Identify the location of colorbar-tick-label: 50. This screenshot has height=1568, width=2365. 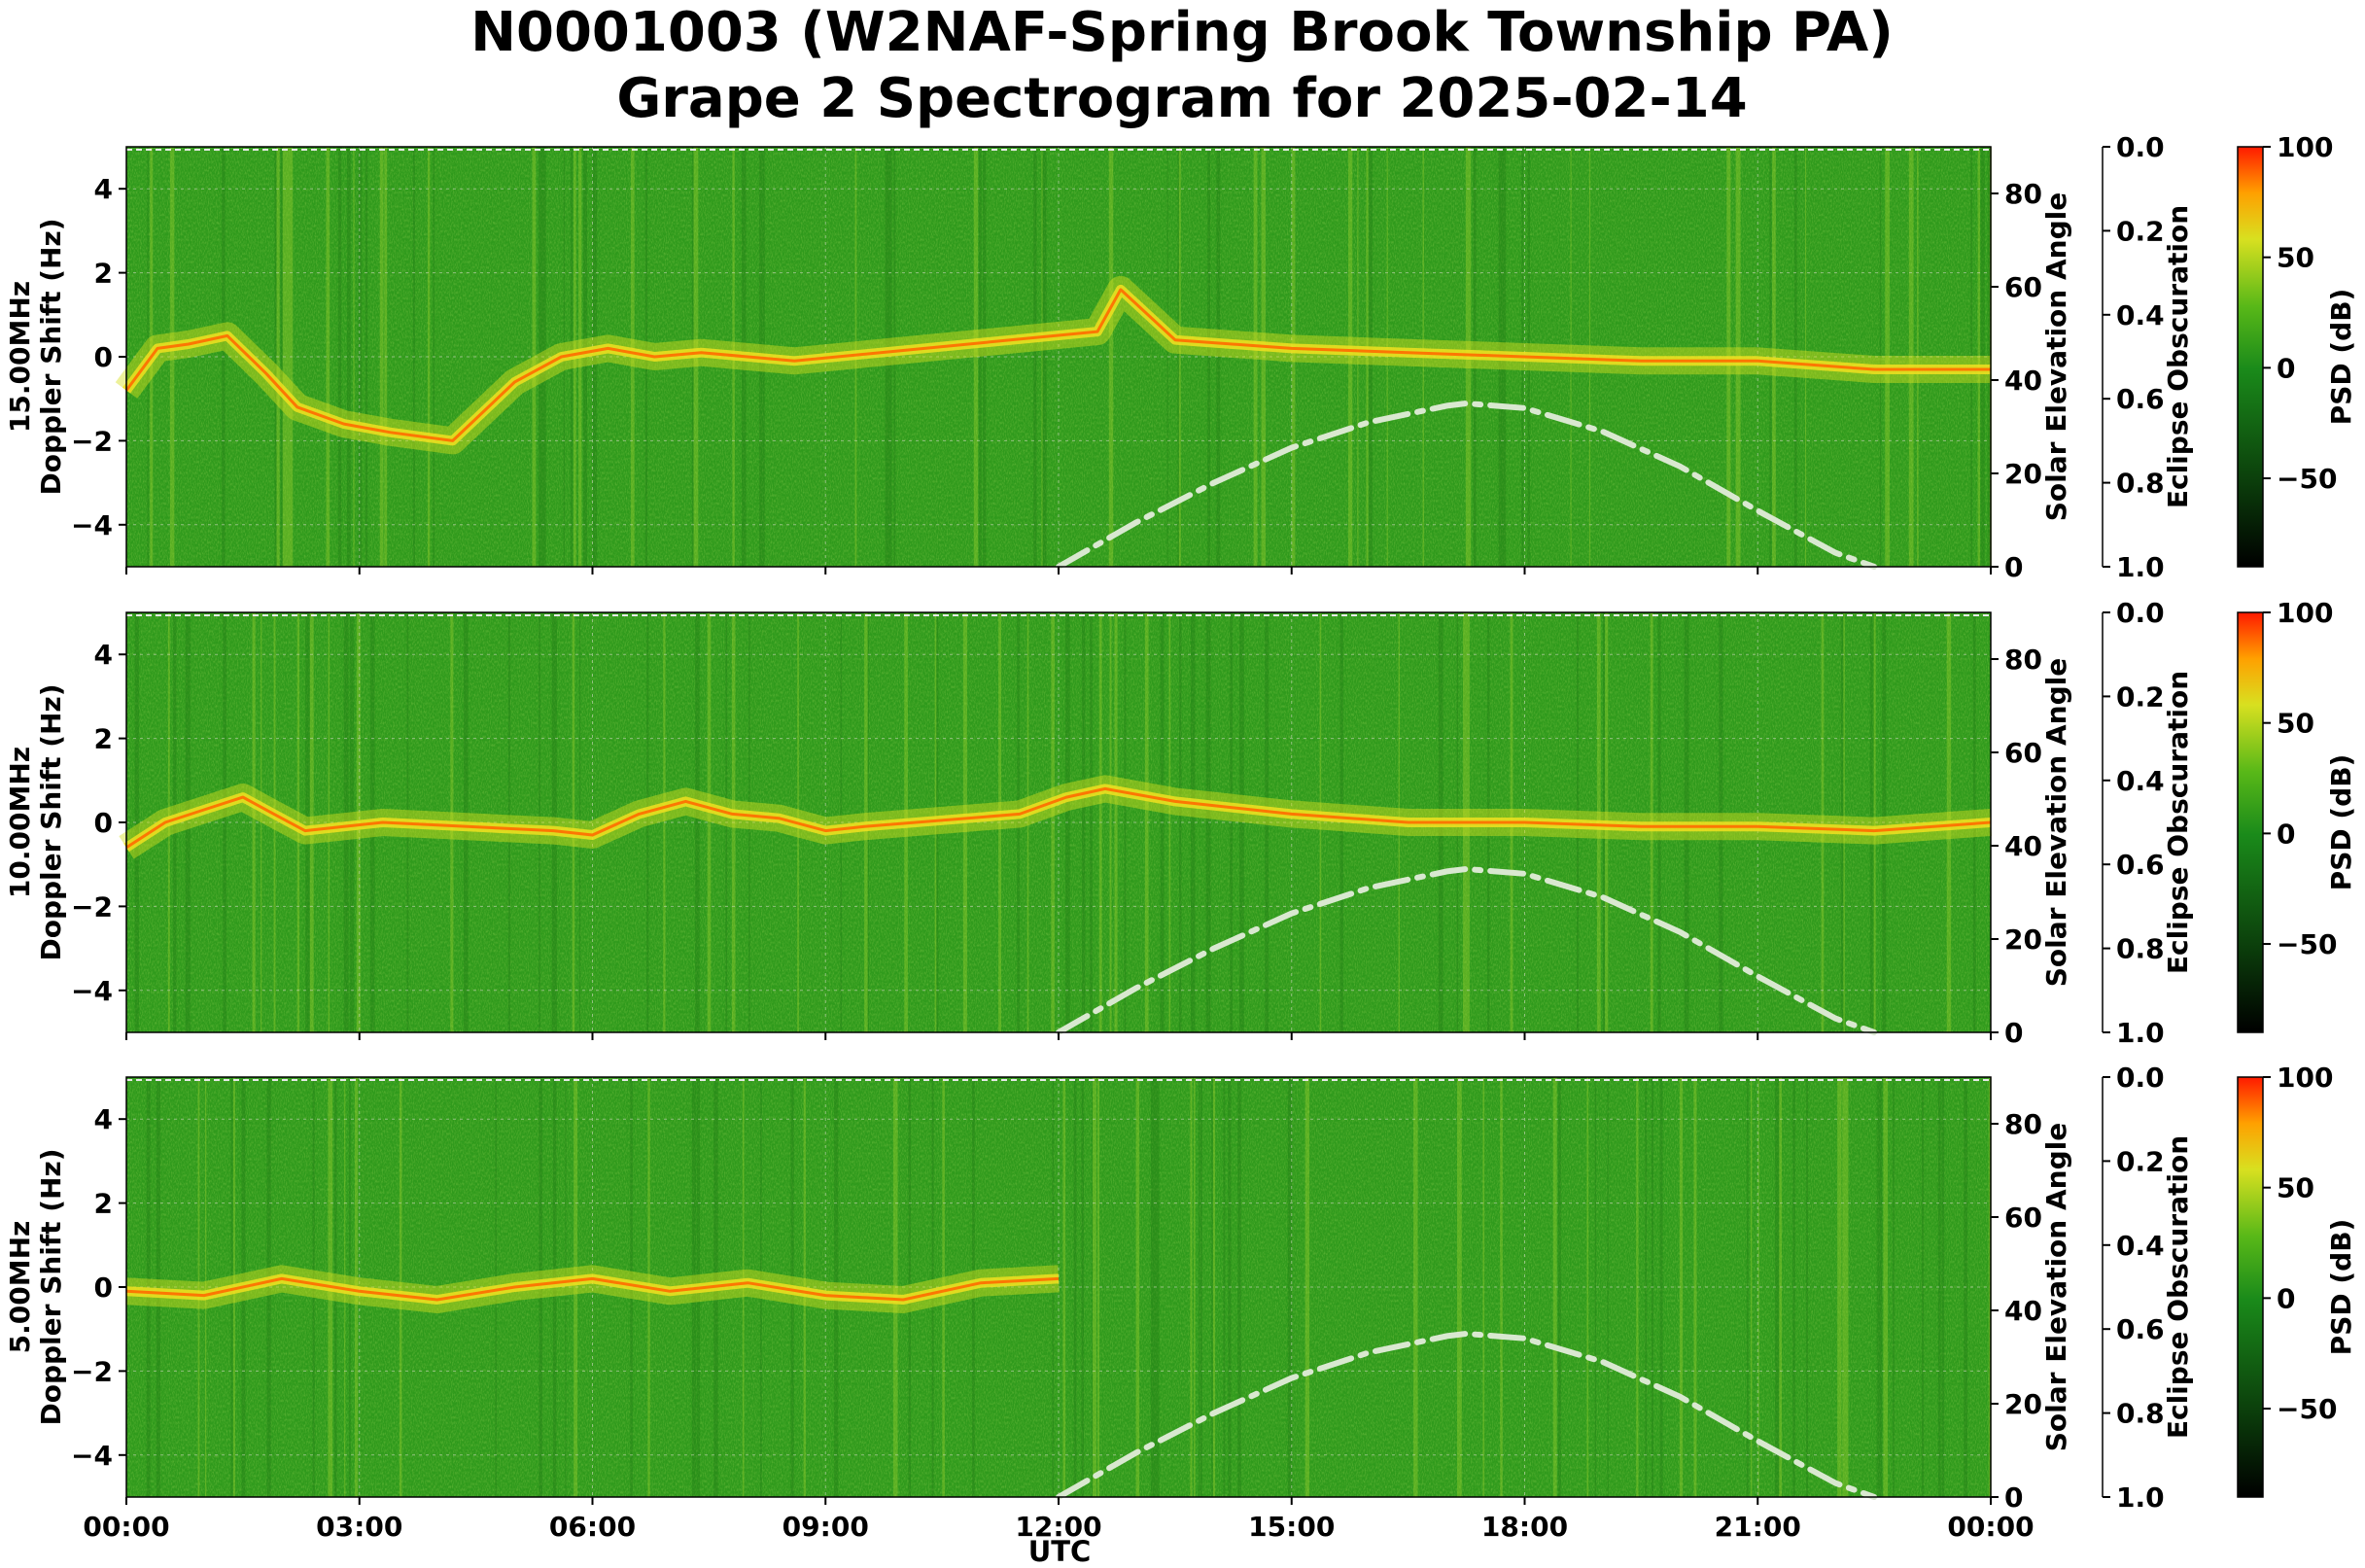
(2296, 724).